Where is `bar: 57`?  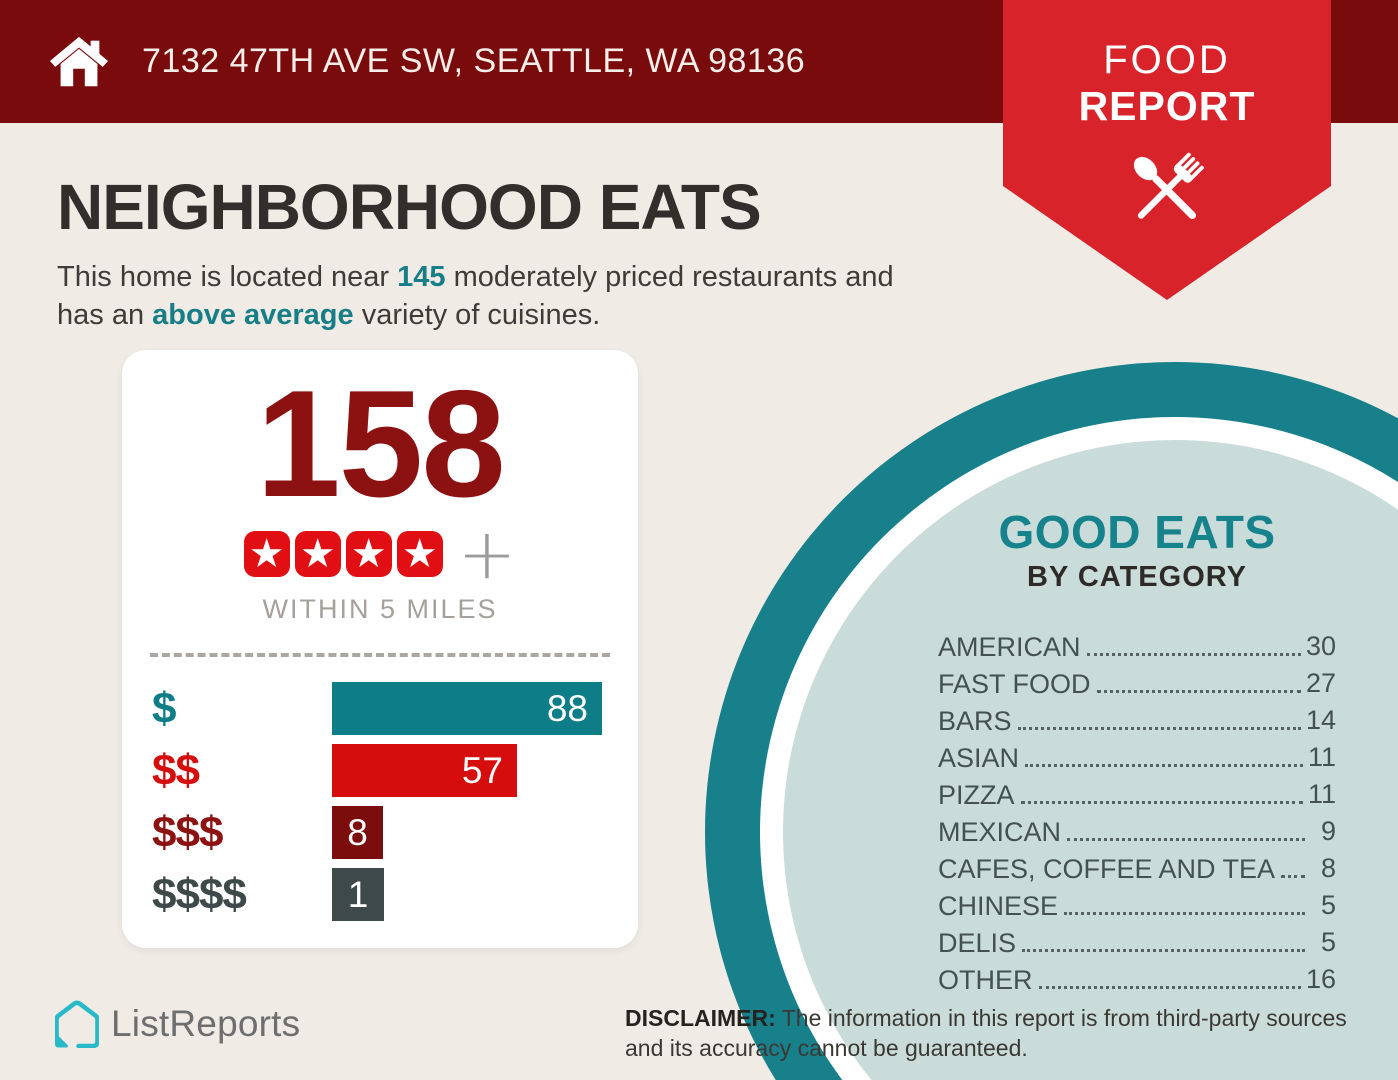
bar: 57 is located at coordinates (424, 770).